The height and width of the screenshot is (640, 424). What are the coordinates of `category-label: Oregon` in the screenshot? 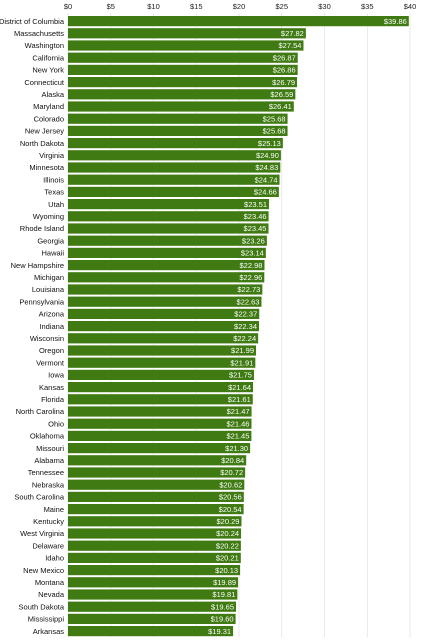 It's located at (51, 350).